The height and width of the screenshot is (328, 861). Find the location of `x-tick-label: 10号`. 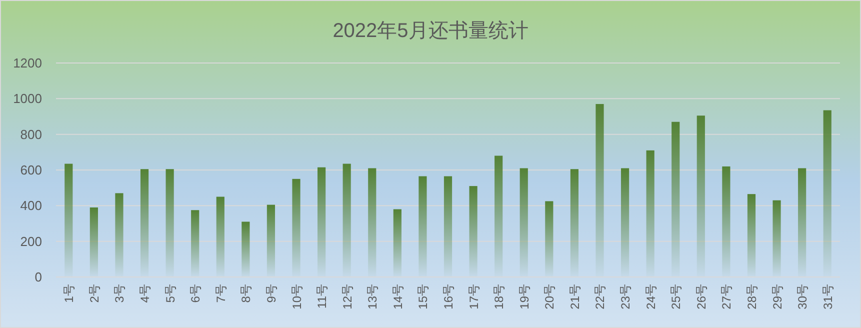

x-tick-label: 10号 is located at coordinates (297, 297).